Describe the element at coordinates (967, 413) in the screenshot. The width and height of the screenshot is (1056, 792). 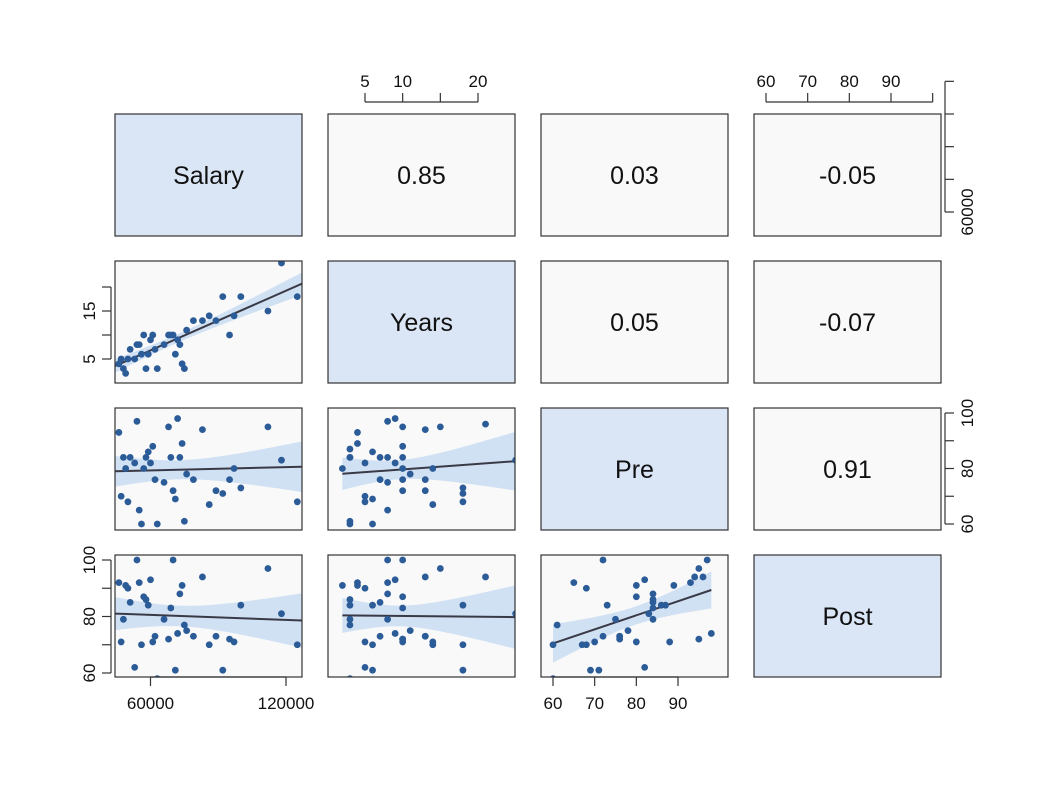
I see `tick-label: 100` at that location.